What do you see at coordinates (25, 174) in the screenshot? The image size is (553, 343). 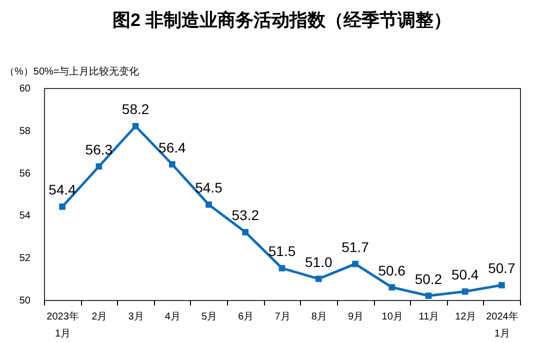 I see `y-tick-label: 56` at bounding box center [25, 174].